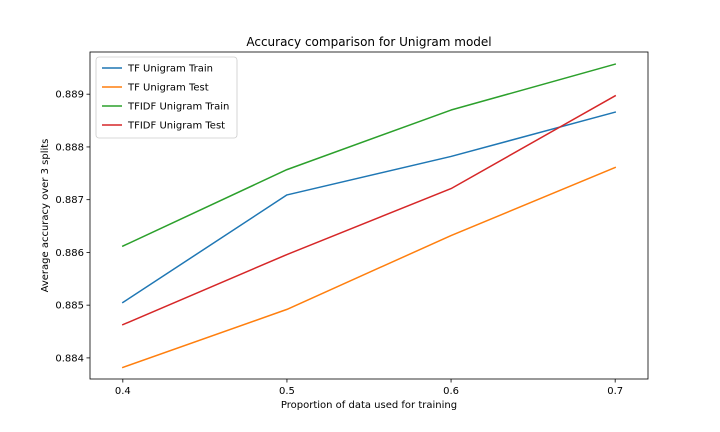  Describe the element at coordinates (168, 88) in the screenshot. I see `legend-label-1: TF Unigram Test` at that location.